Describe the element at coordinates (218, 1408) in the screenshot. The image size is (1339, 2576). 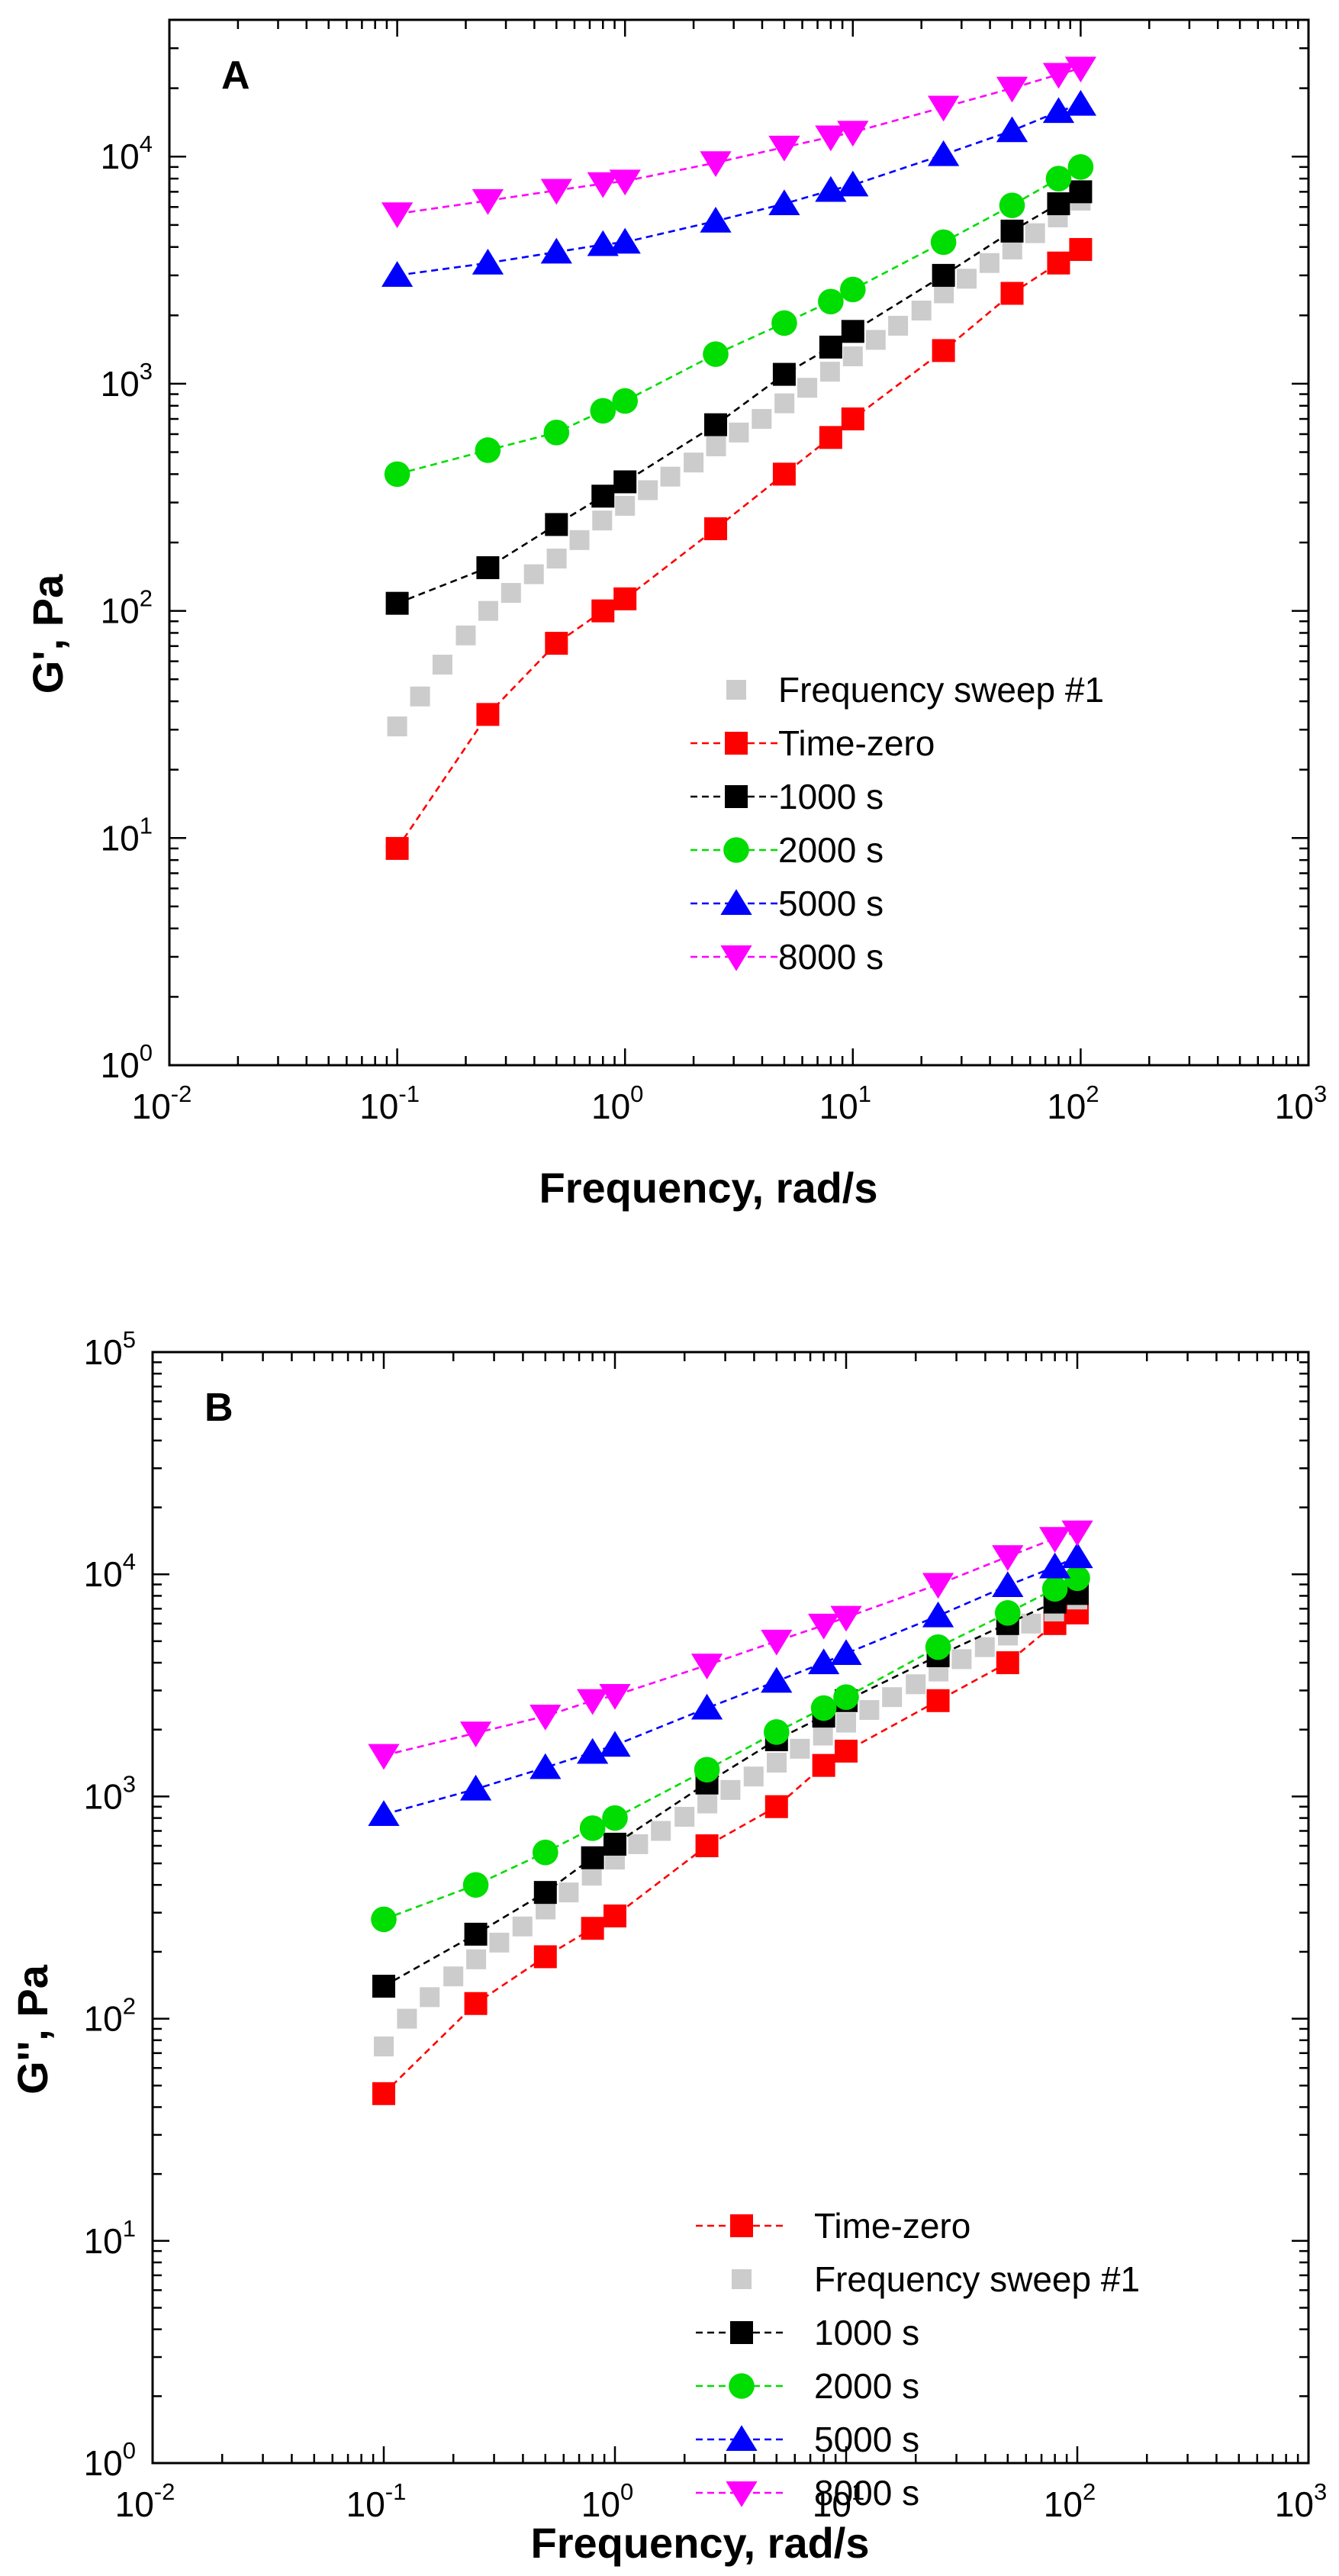
I see `panel-label: B` at that location.